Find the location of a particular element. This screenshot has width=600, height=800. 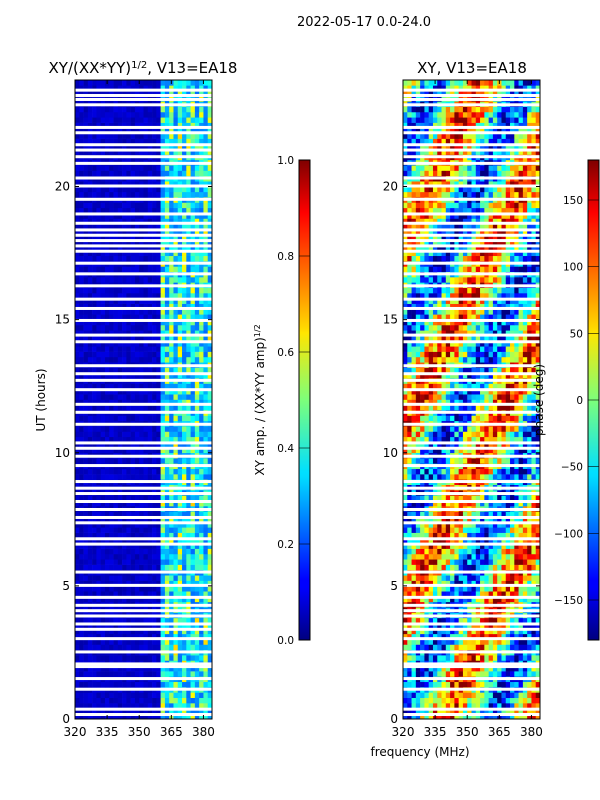

y-tick-label: 15 is located at coordinates (62, 320).